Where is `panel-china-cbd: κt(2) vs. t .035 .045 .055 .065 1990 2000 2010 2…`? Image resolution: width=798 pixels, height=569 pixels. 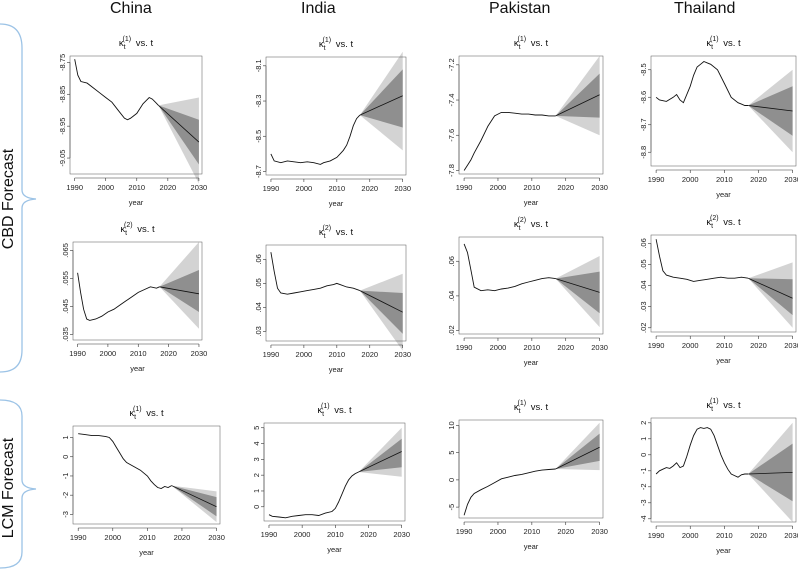 panel-china-cbd: κt(2) vs. t .035 .045 .055 .065 1990 2000 2010 2… is located at coordinates (134, 297).